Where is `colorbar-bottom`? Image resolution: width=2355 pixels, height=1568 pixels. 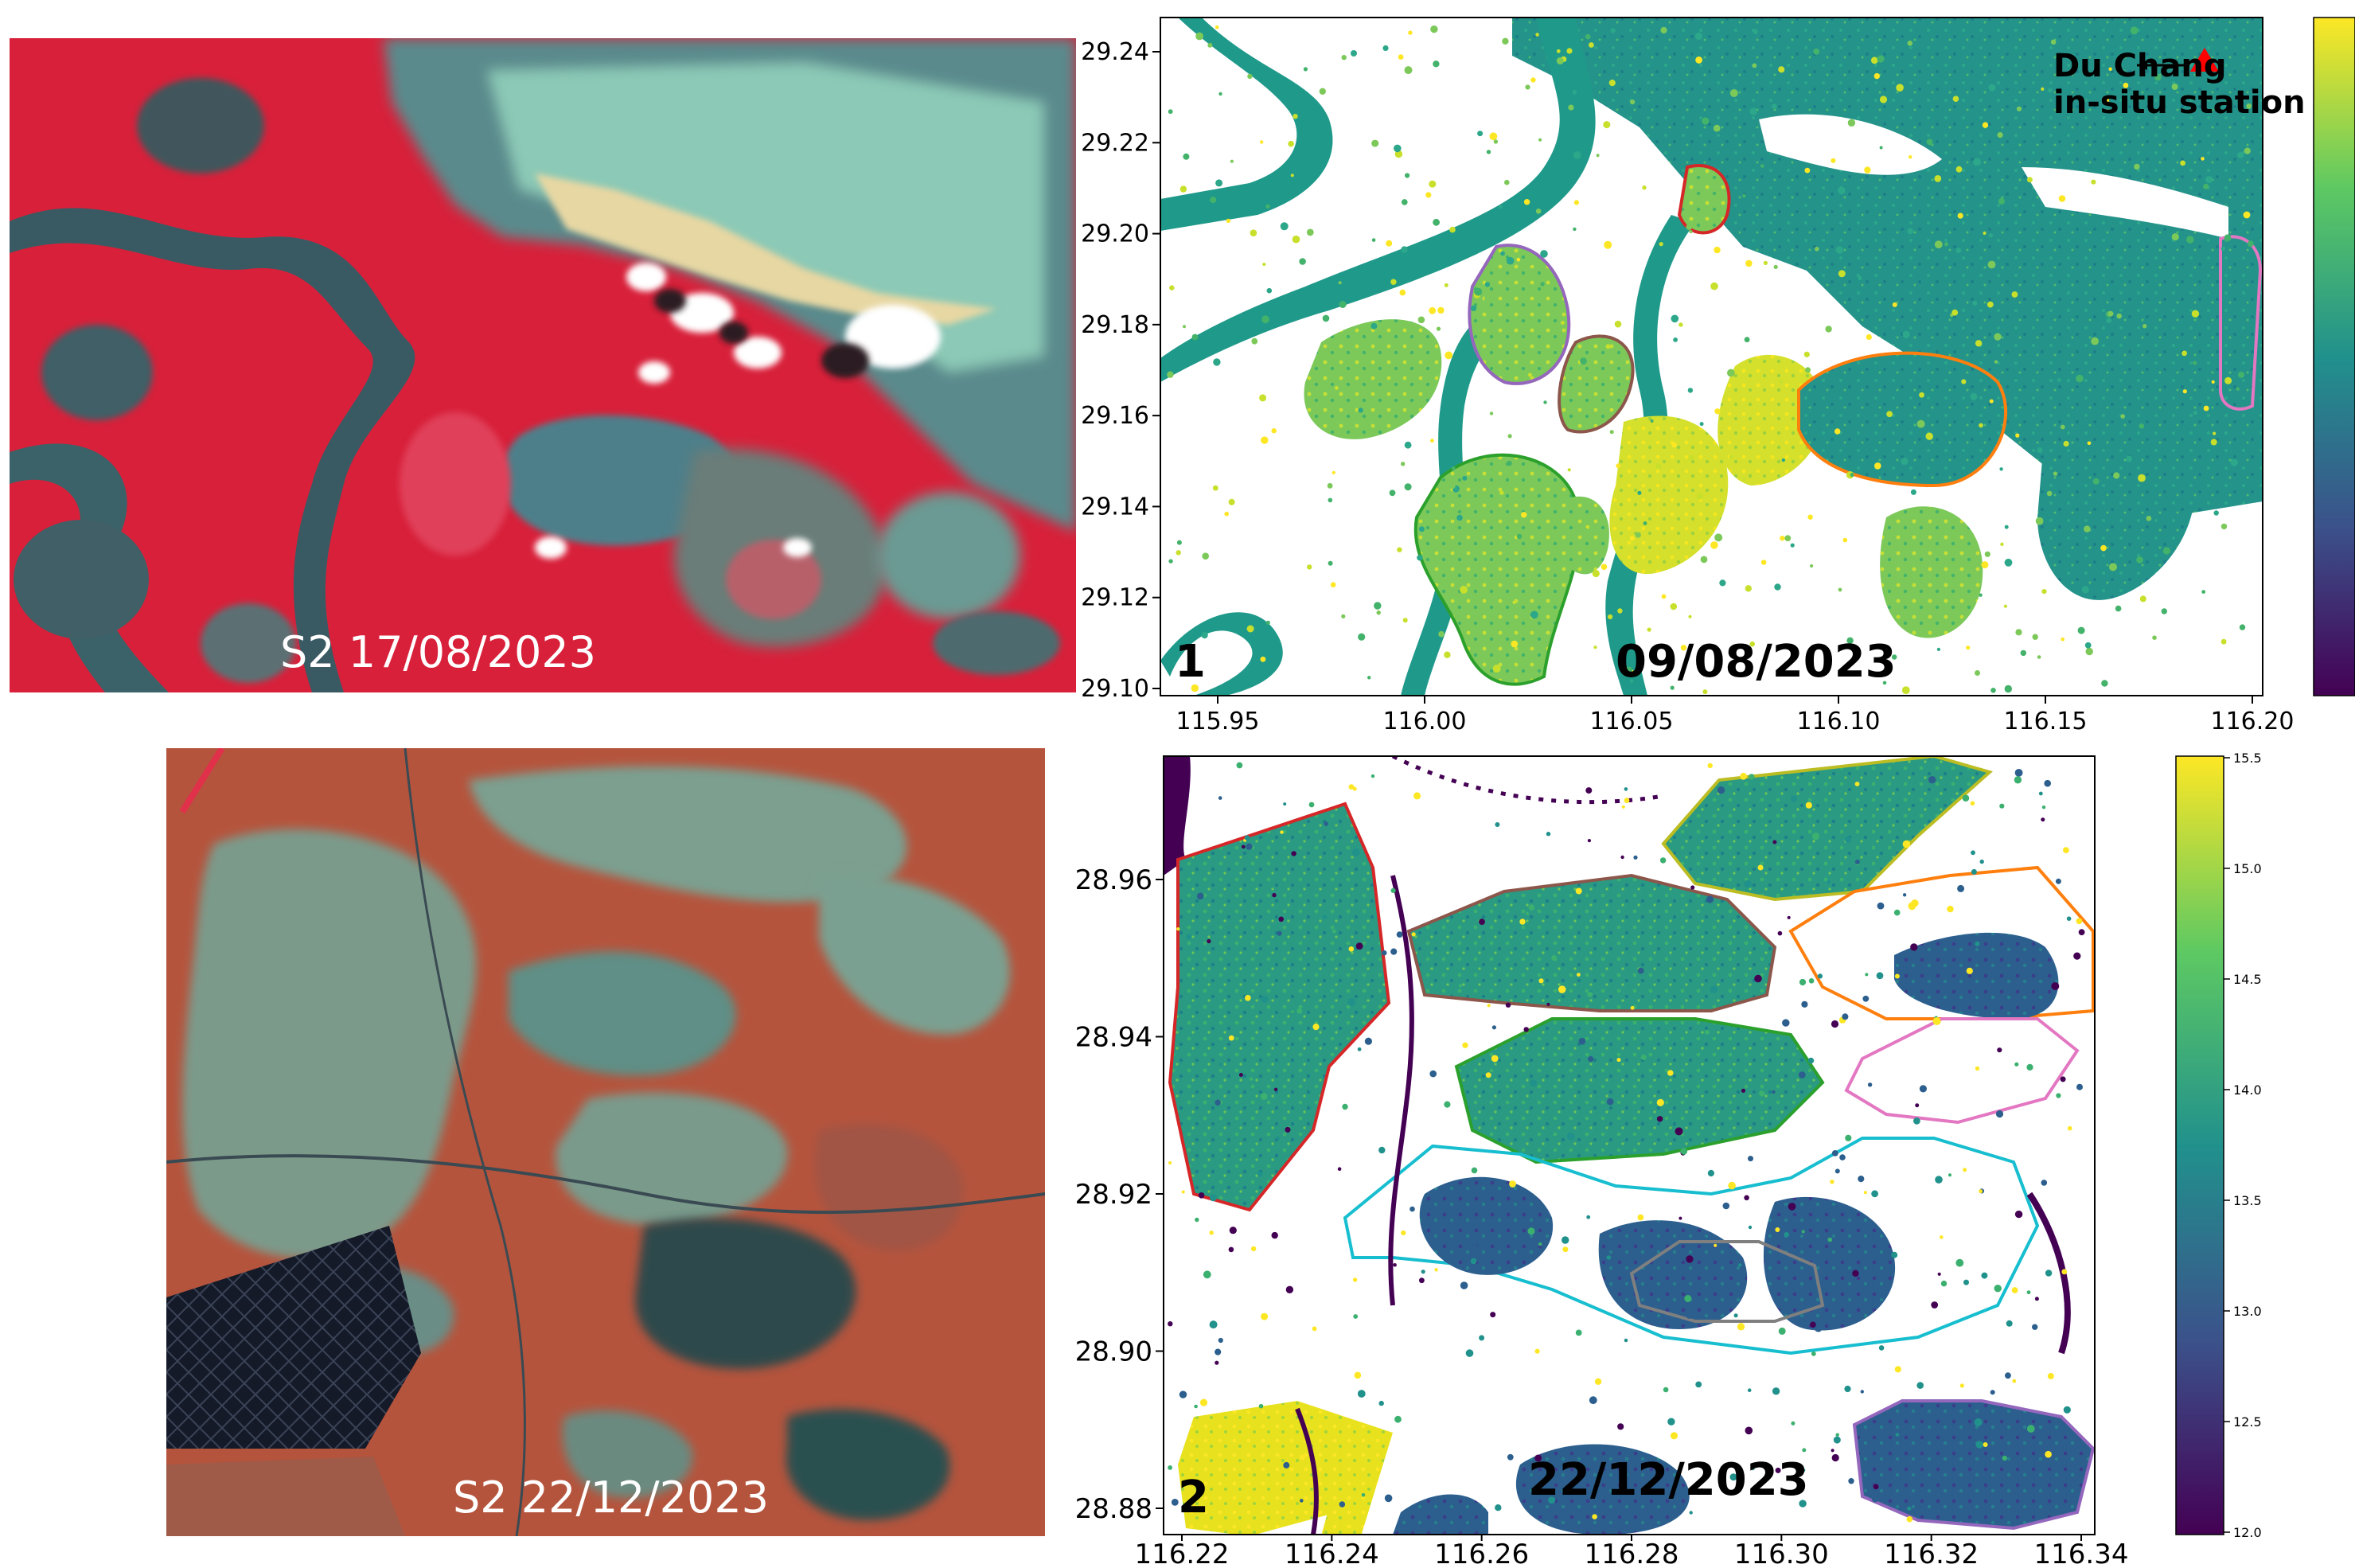
colorbar-bottom is located at coordinates (2200, 1145).